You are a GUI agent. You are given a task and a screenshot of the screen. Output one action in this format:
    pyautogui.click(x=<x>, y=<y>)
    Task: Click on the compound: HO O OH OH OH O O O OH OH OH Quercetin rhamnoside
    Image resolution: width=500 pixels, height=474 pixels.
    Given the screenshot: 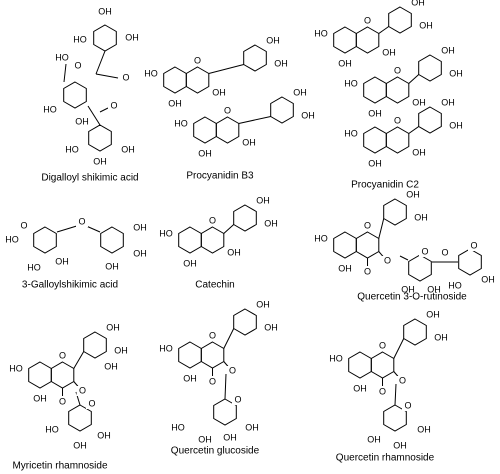 What is the action you would take?
    pyautogui.click(x=388, y=386)
    